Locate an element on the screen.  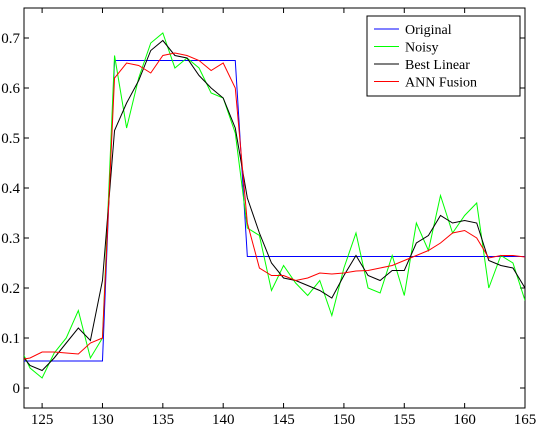
x-tick-label: 125 is located at coordinates (42, 420).